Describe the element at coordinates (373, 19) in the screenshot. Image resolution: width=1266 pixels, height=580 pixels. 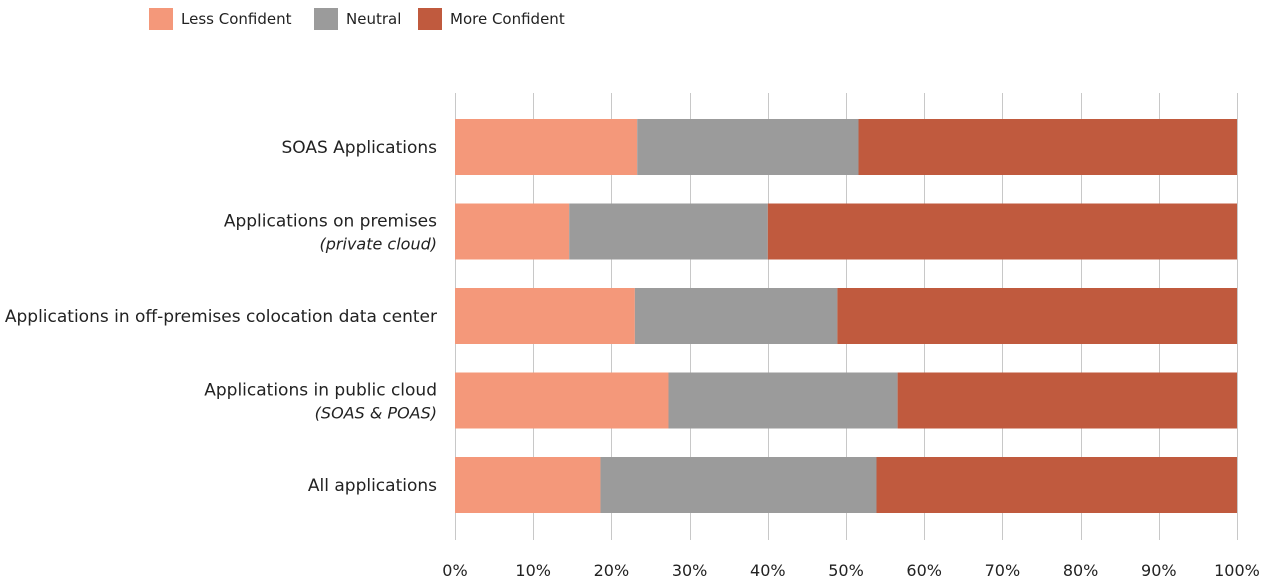
I see `legend-label-neutral: Neutral` at that location.